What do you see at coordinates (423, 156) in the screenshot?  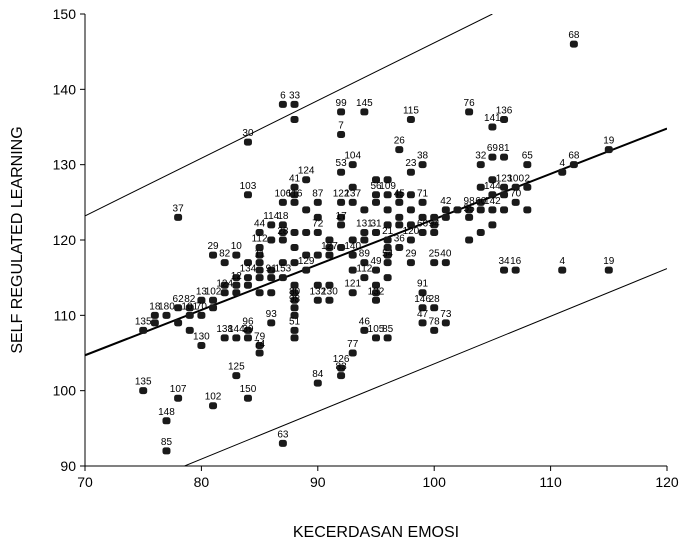 I see `data-point-label: 38` at bounding box center [423, 156].